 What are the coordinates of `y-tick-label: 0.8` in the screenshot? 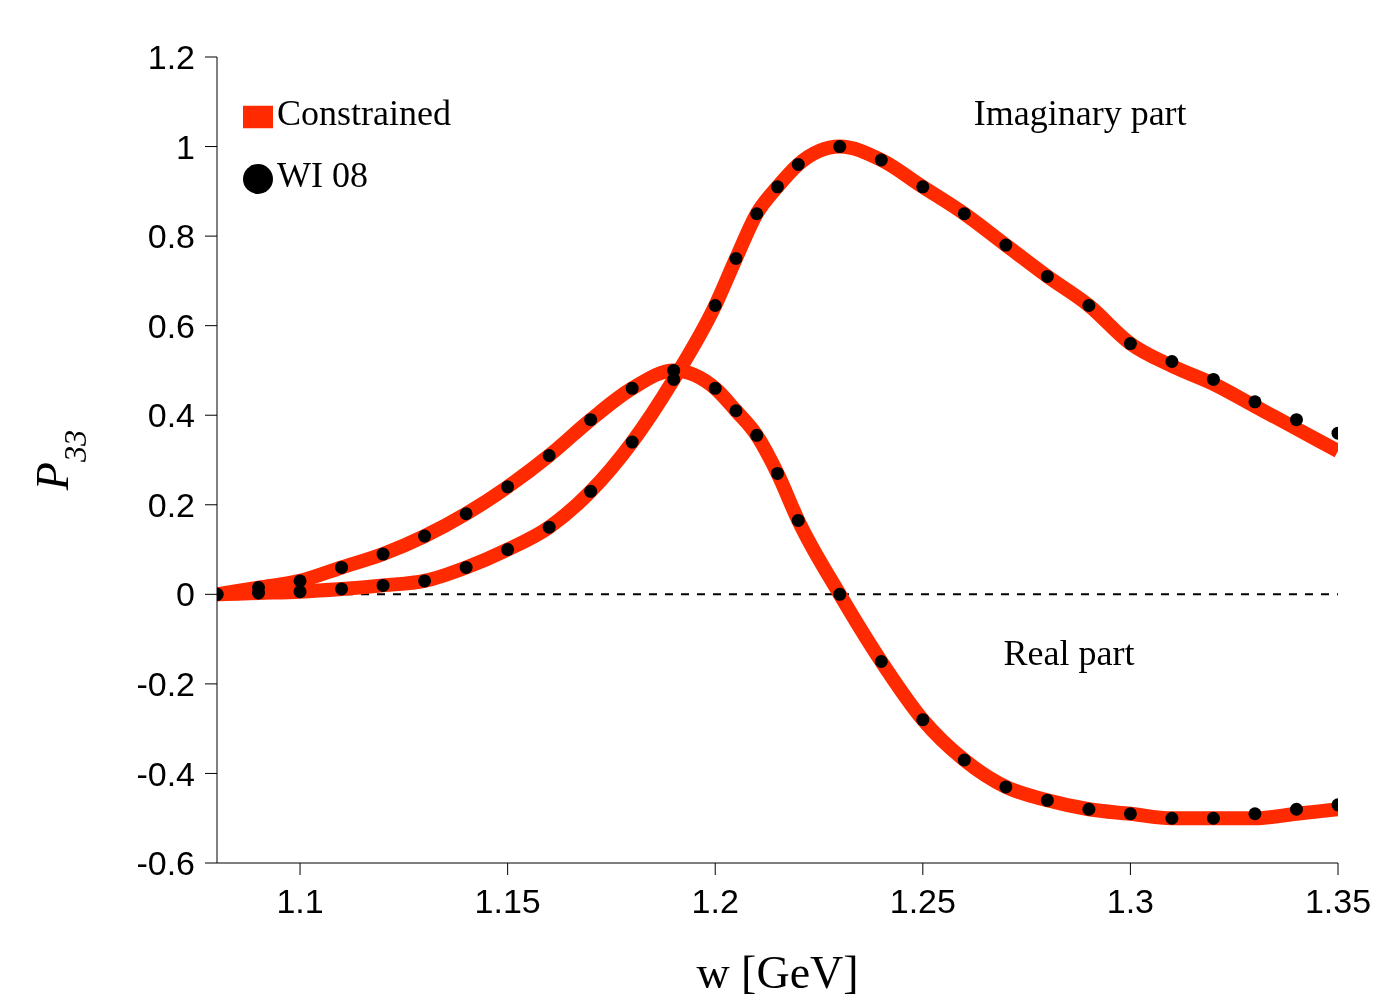 It's located at (171, 236).